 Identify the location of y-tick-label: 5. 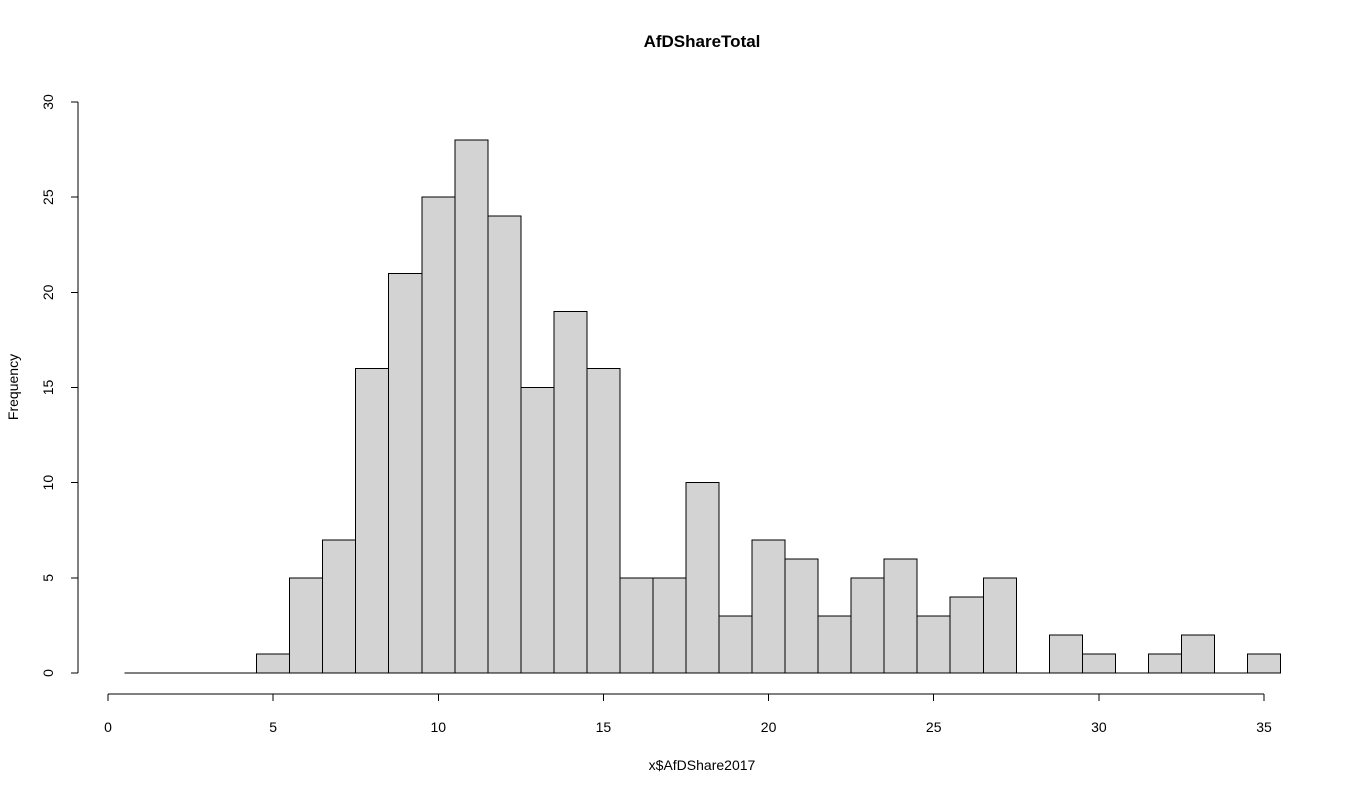
(48, 578).